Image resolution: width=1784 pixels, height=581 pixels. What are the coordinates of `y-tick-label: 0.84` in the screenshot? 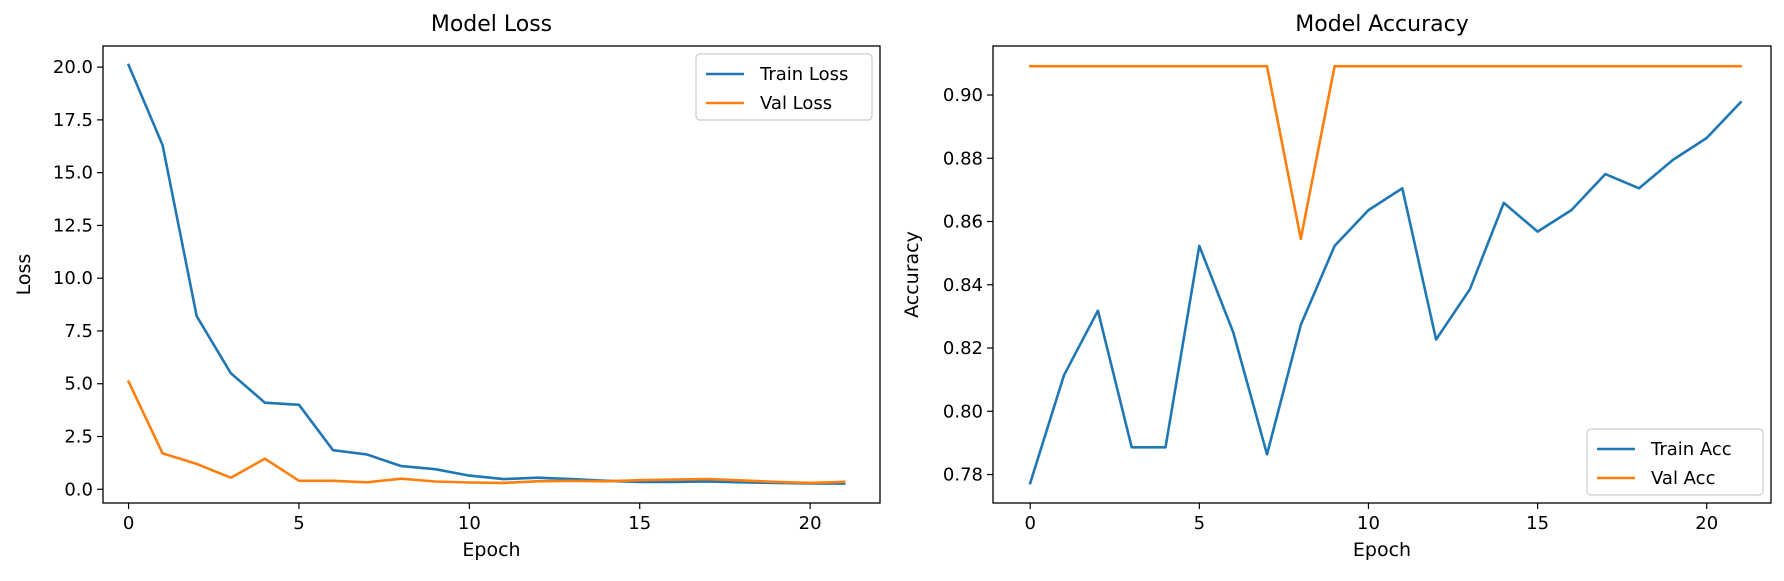 It's located at (963, 285).